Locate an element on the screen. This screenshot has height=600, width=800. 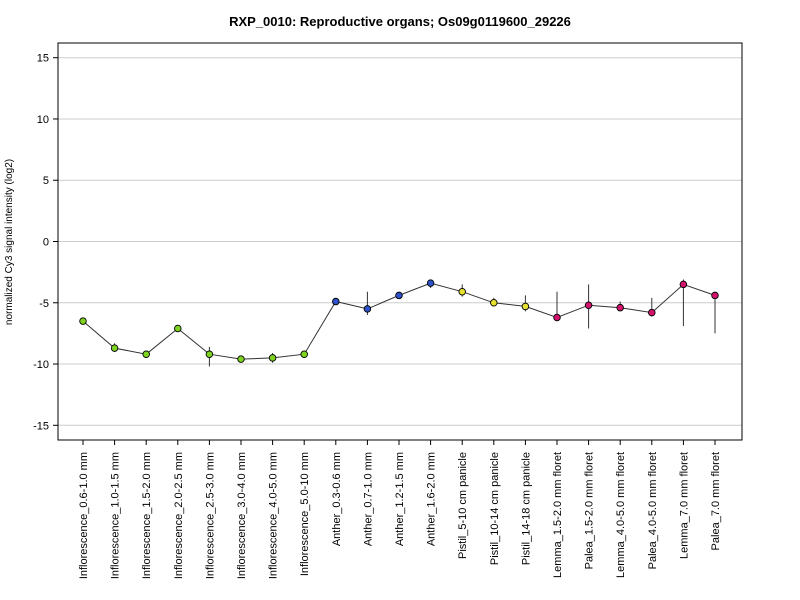
y-tick-label: 15 is located at coordinates (43, 59).